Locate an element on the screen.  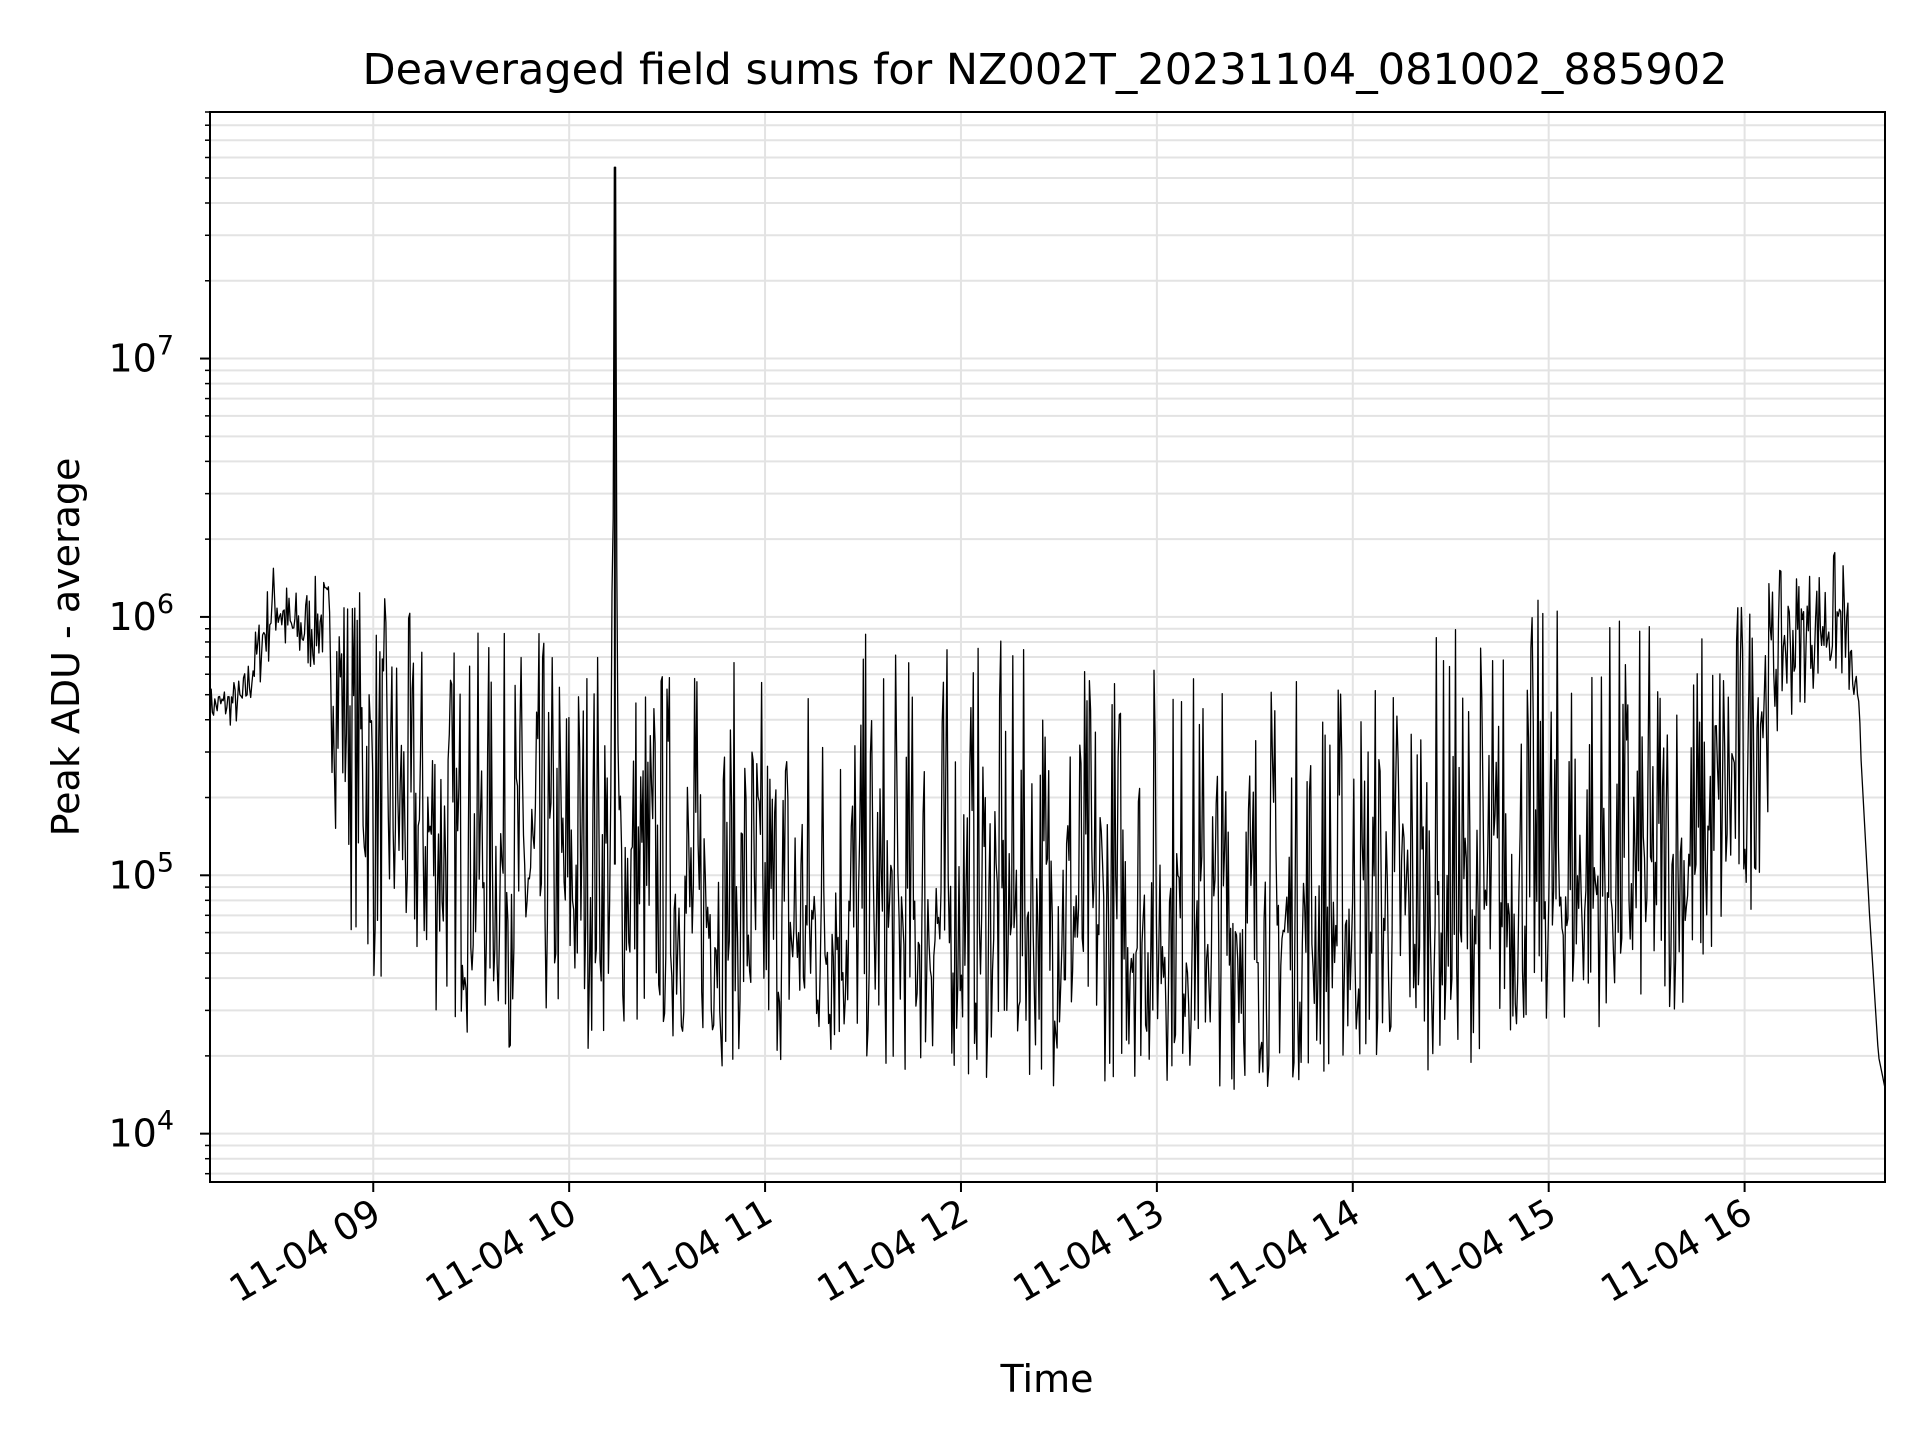
y-tick-label-exponent: 5 is located at coordinates (165, 862).